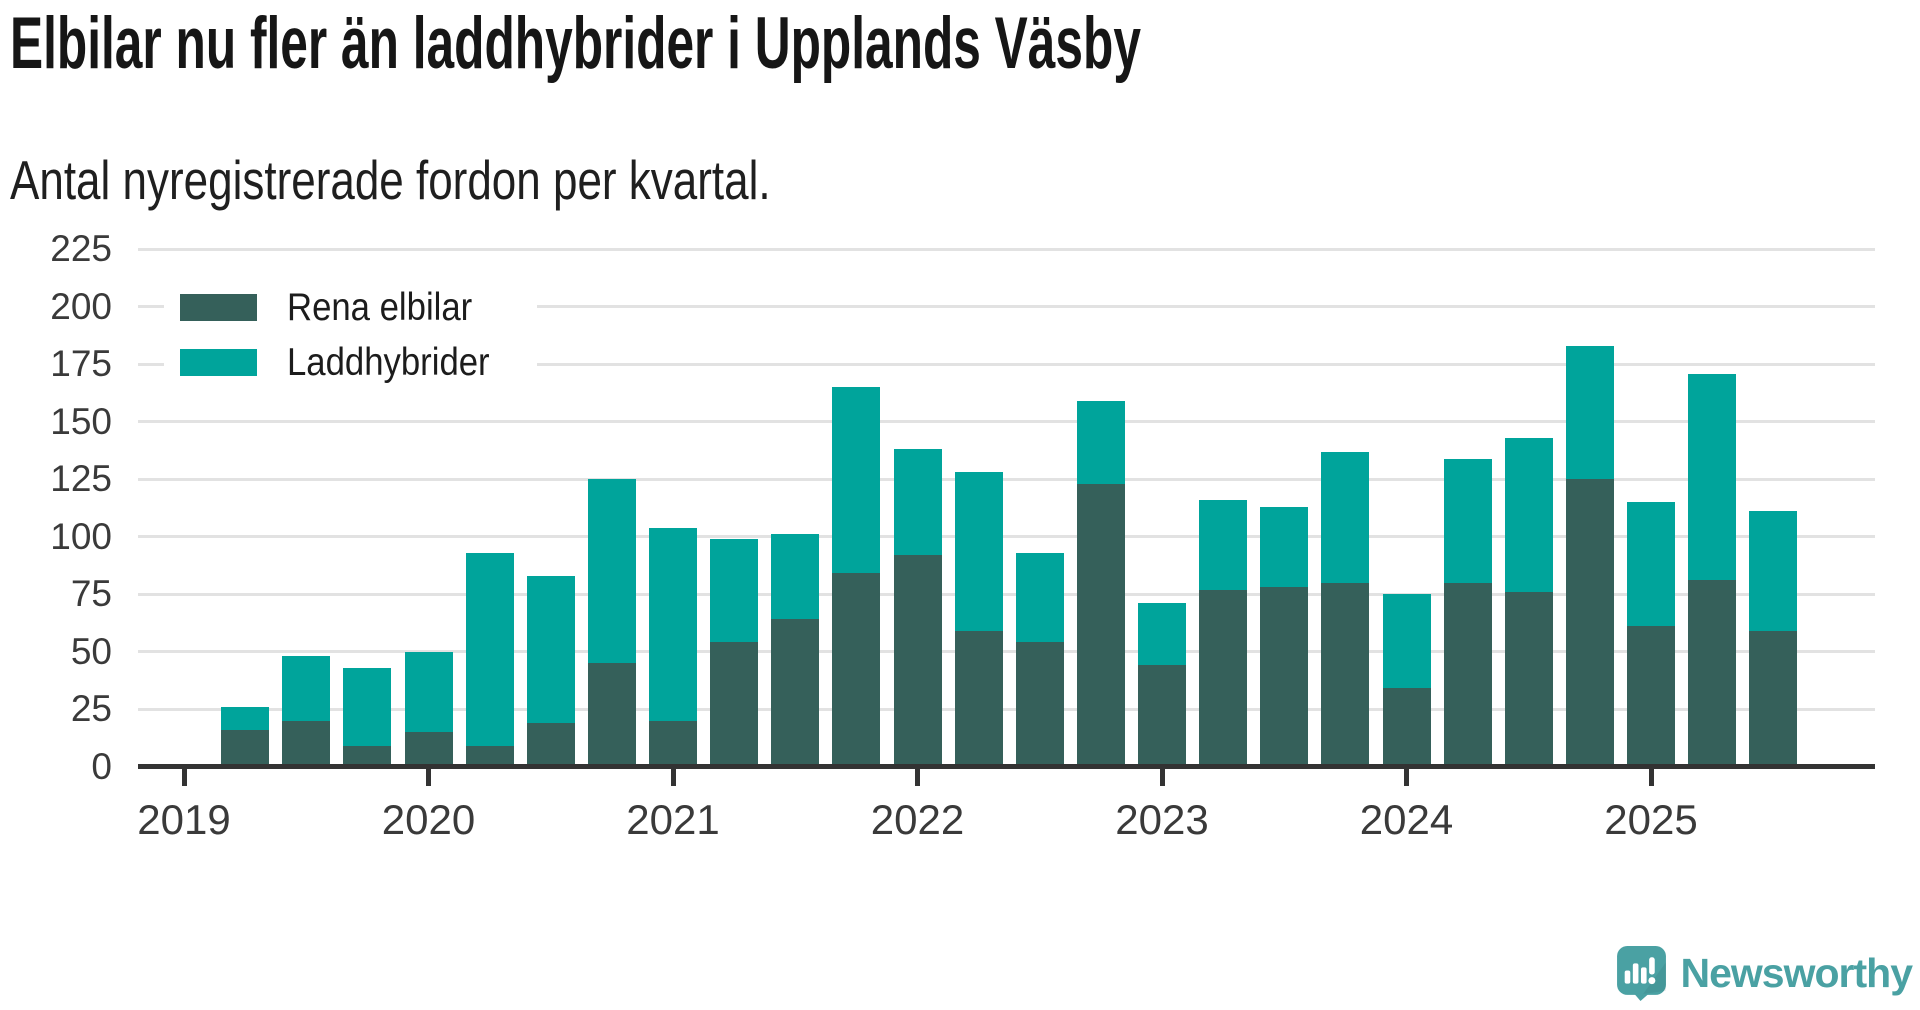  I want to click on bar-rena-elbilar-2022Q2, so click(978, 698).